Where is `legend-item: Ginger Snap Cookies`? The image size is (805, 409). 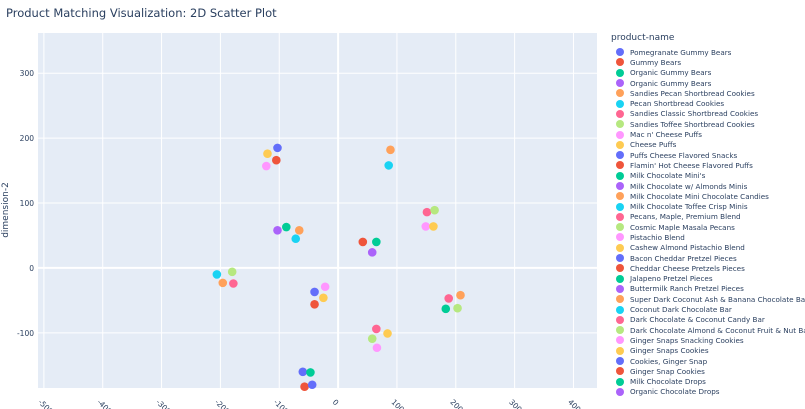 legend-item: Ginger Snap Cookies is located at coordinates (706, 371).